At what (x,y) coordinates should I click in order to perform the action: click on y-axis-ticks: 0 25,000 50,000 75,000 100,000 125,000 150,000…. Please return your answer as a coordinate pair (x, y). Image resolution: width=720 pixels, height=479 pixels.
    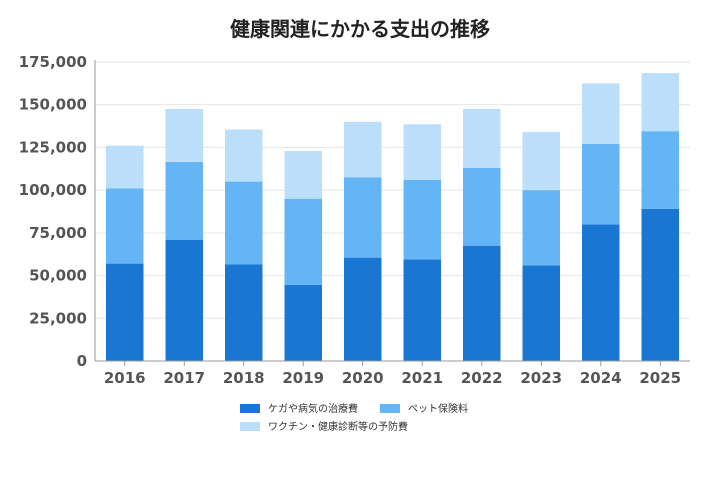
    Looking at the image, I should click on (53, 211).